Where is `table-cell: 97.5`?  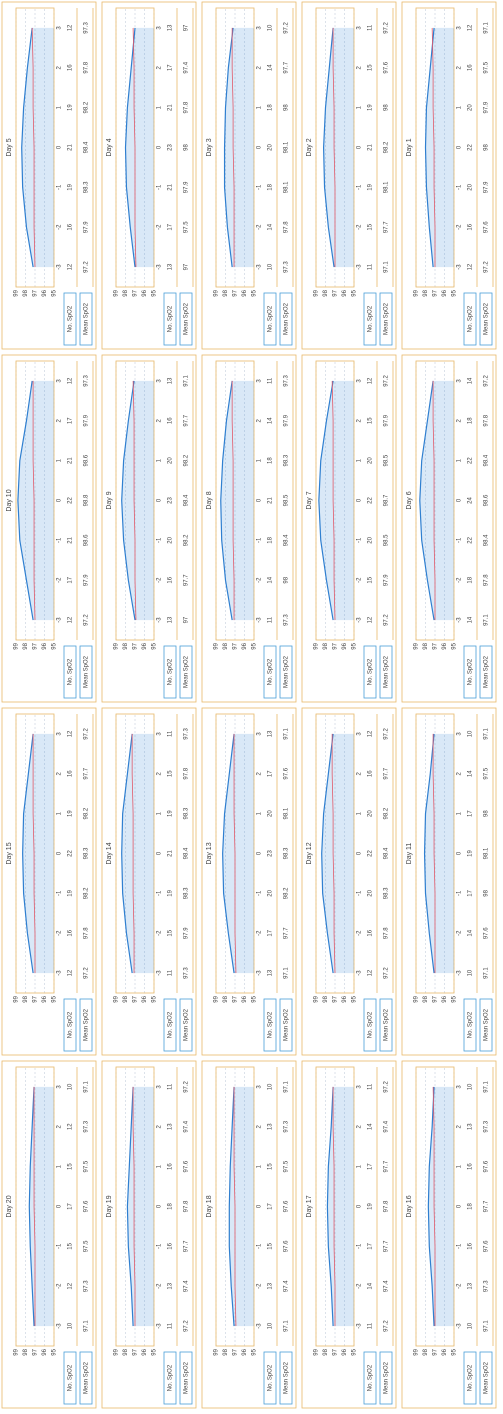 table-cell: 97.5 is located at coordinates (487, 67).